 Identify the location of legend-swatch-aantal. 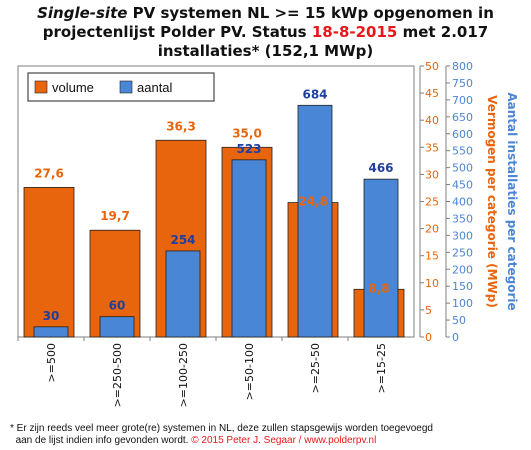
(126, 87).